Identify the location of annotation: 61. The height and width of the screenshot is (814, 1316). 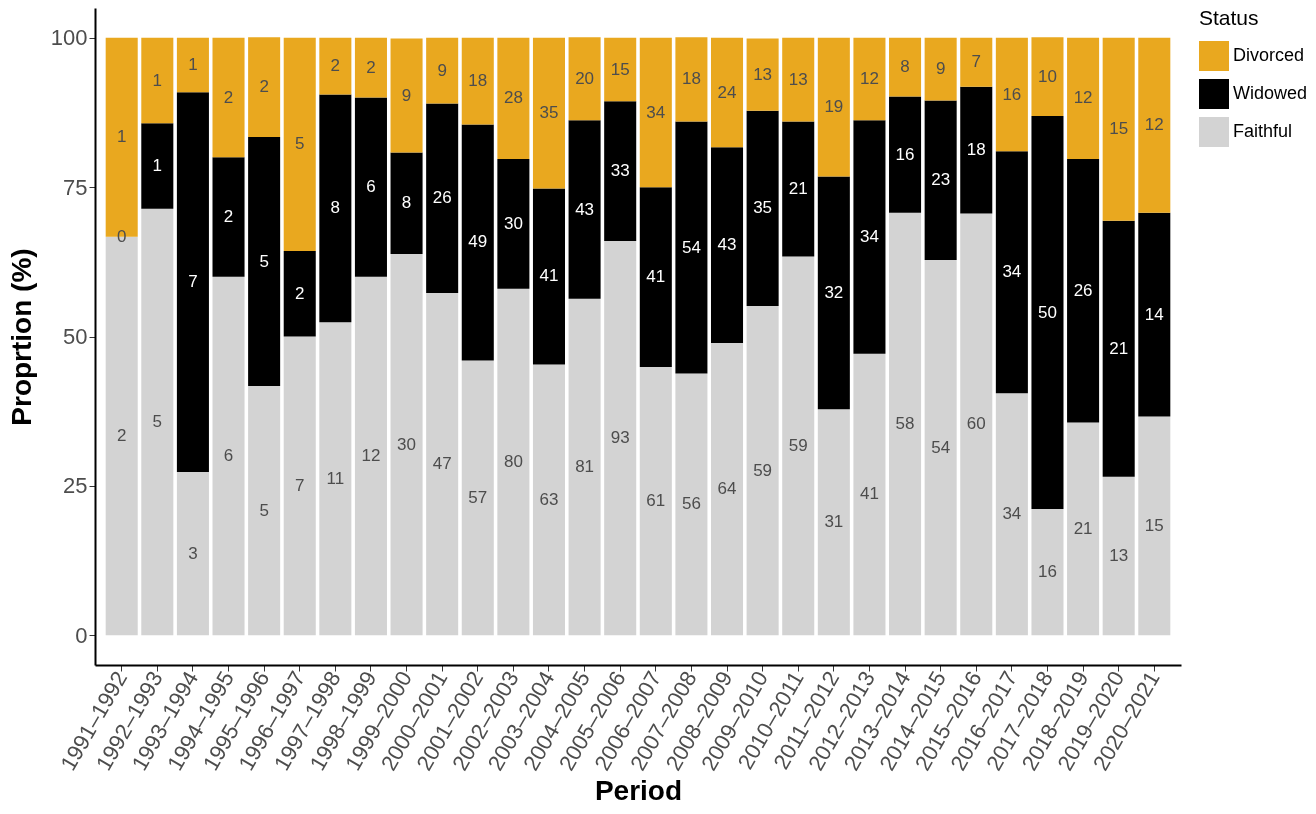
(656, 501).